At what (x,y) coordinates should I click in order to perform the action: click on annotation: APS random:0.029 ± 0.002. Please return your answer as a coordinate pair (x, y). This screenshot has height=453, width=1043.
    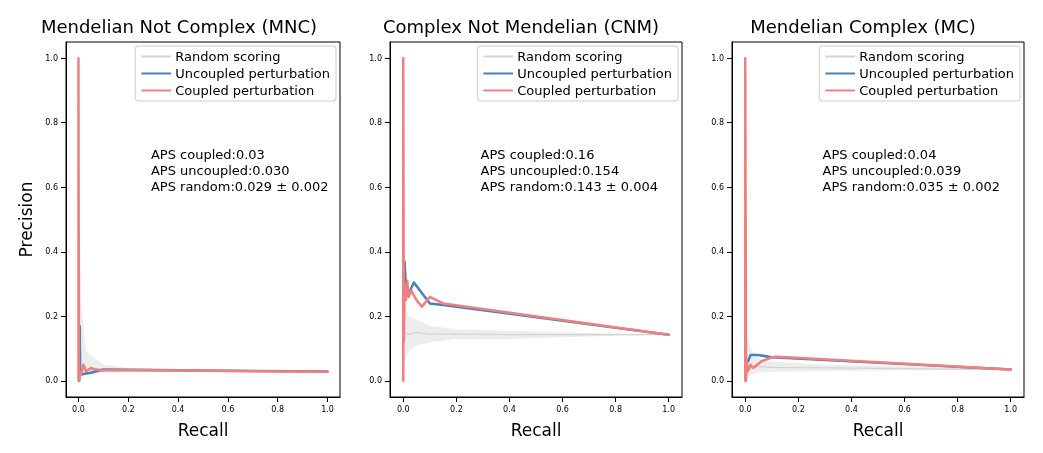
    Looking at the image, I should click on (239, 186).